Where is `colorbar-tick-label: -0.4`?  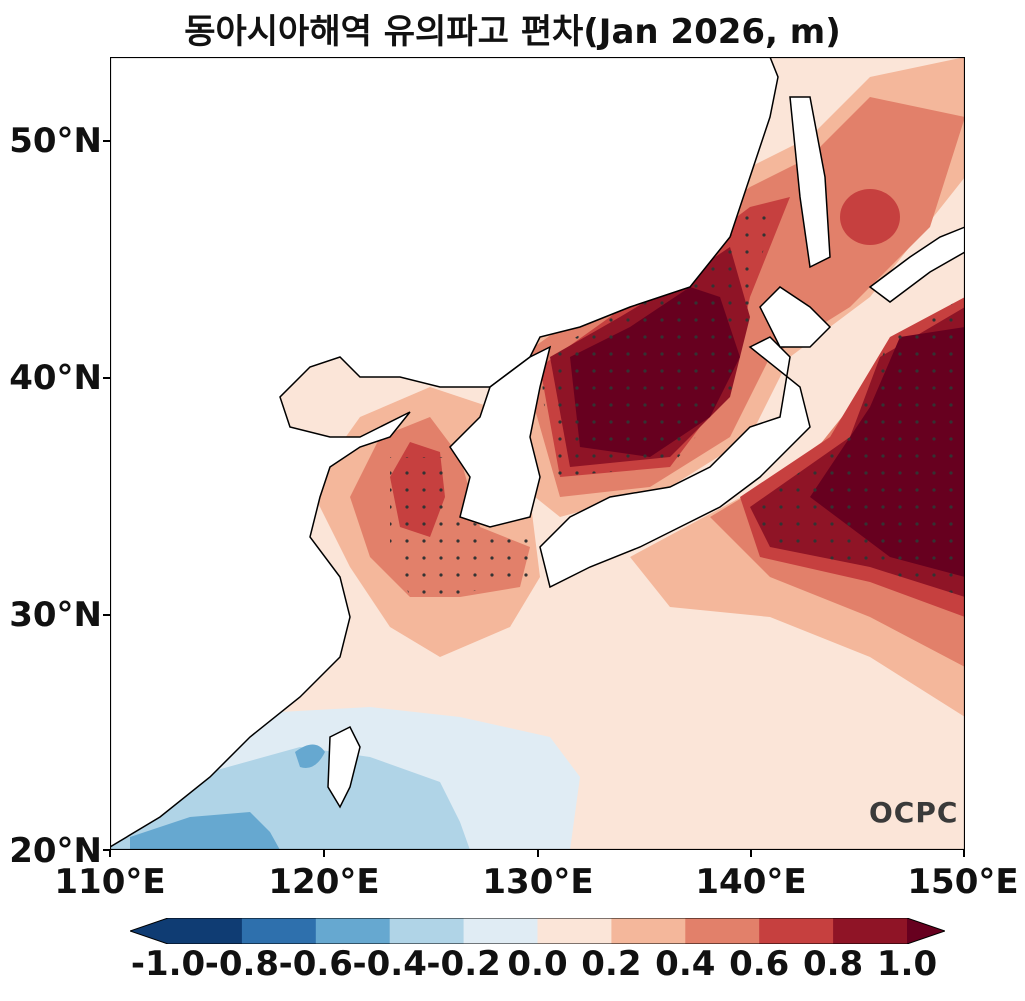 colorbar-tick-label: -0.4 is located at coordinates (389, 964).